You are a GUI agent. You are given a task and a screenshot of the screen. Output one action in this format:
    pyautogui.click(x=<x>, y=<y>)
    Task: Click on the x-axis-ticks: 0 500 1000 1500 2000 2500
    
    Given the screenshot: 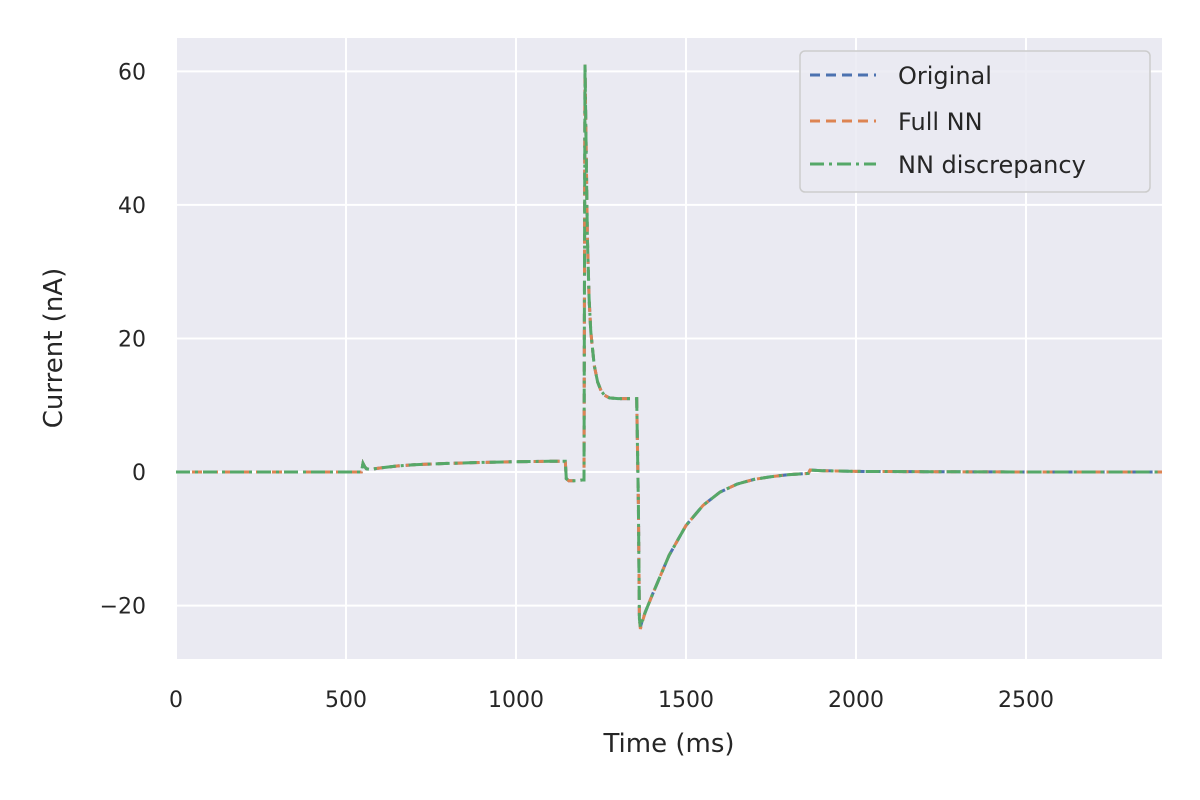 What is the action you would take?
    pyautogui.click(x=611, y=700)
    